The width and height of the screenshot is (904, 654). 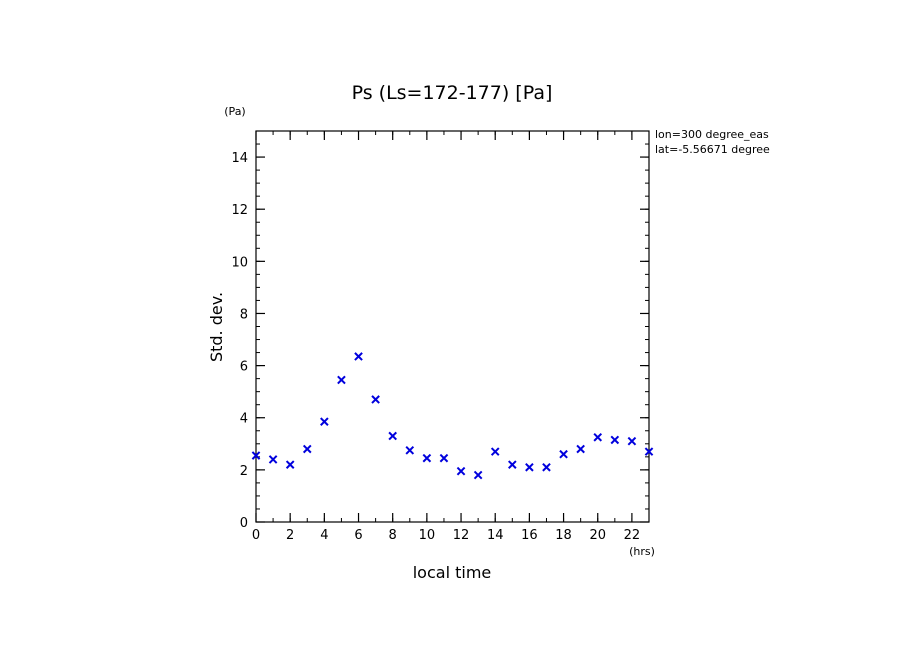 I want to click on x-tick-label: 4, so click(x=324, y=535).